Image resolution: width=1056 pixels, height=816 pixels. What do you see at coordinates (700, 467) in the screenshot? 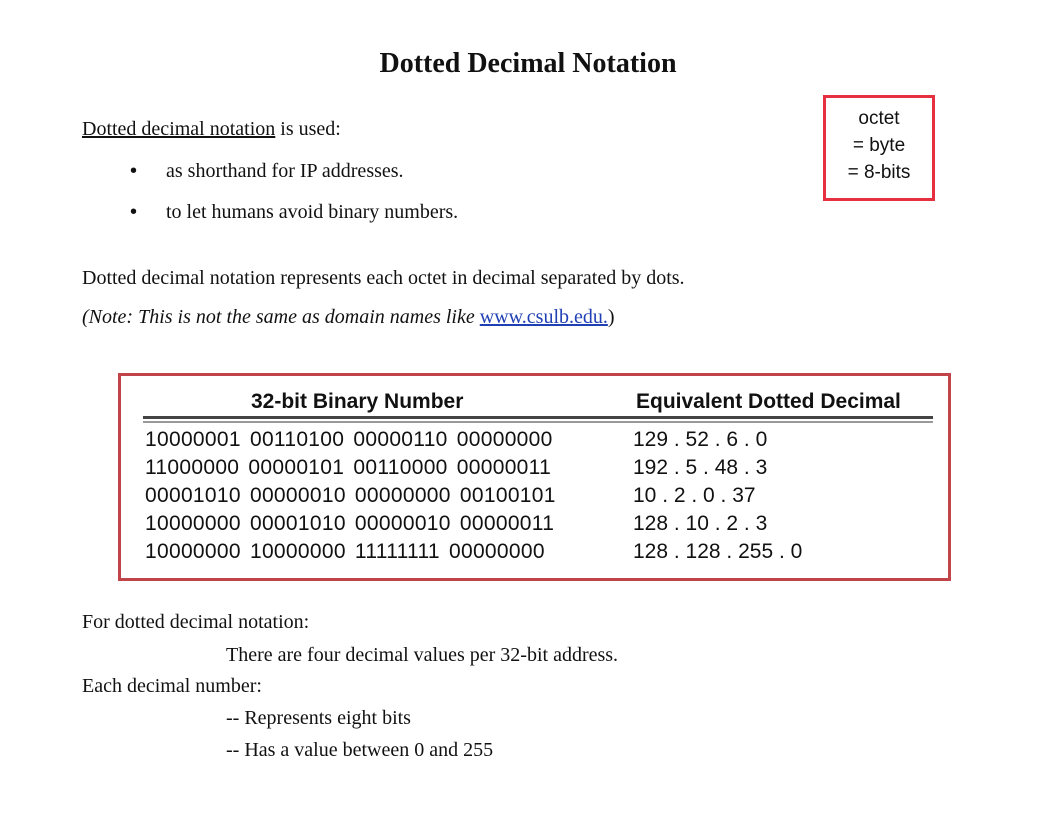
I see `decimal-cell: 192 . 5 . 48 . 3` at bounding box center [700, 467].